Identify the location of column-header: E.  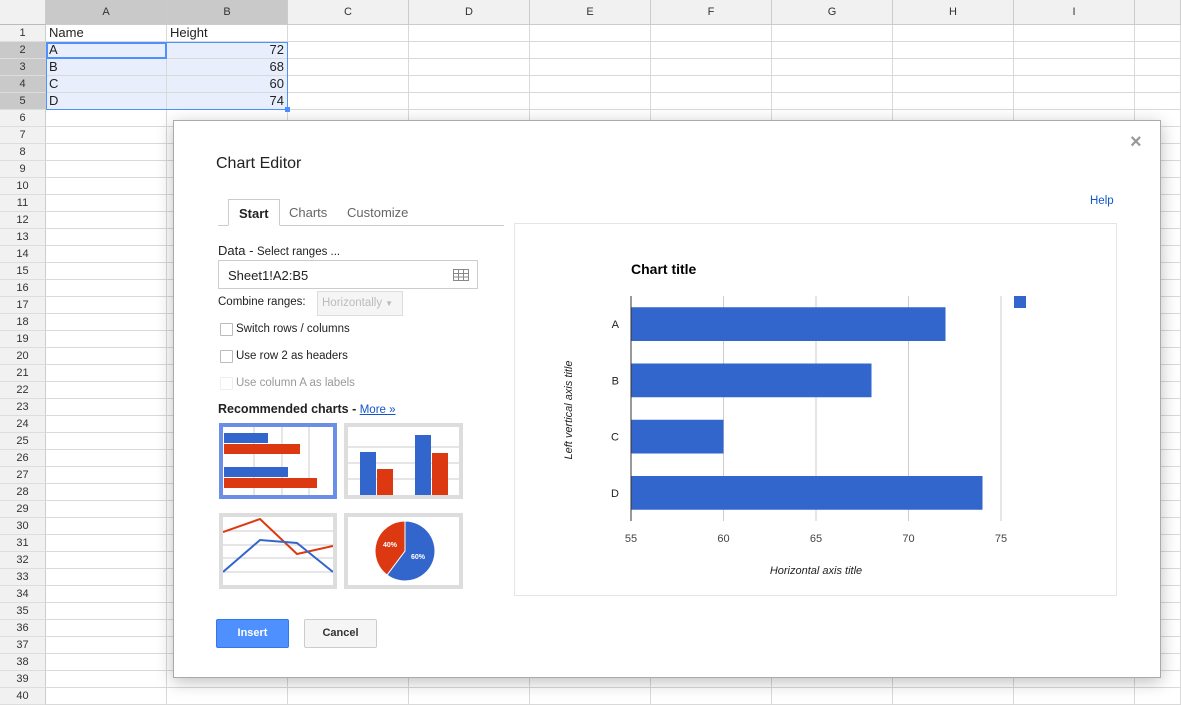
(590, 12).